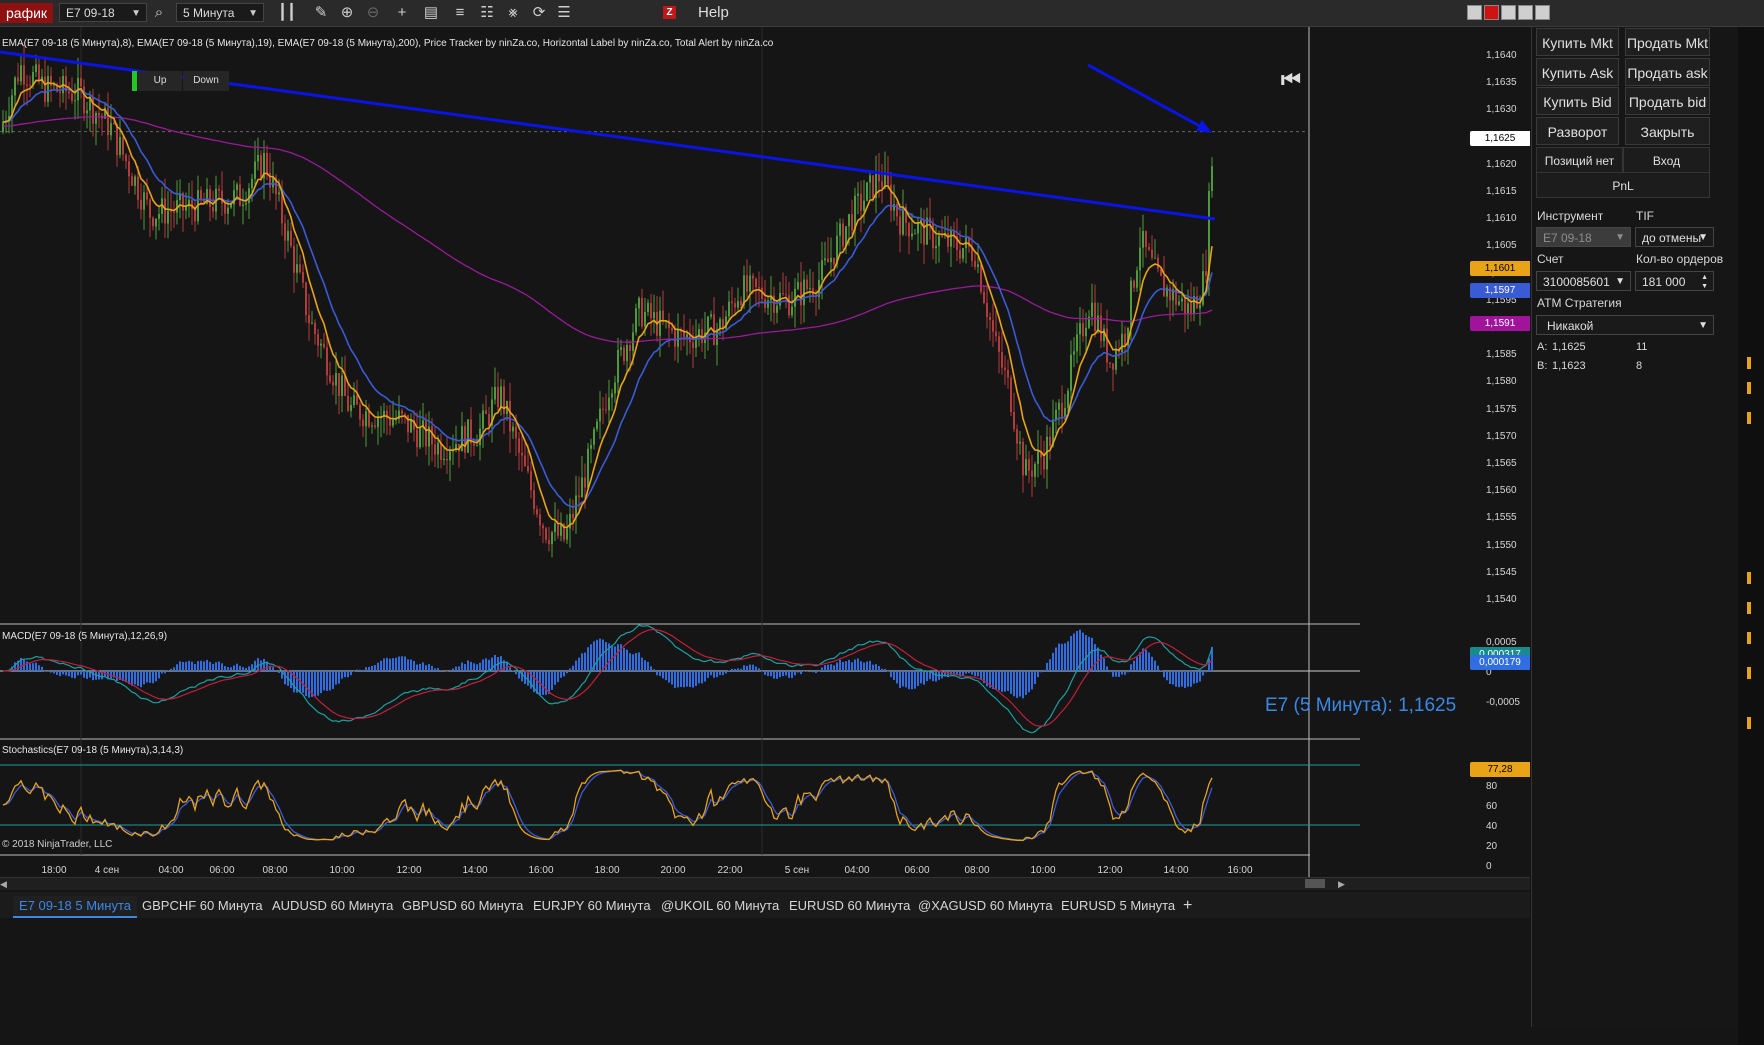 Image resolution: width=1764 pixels, height=1045 pixels. What do you see at coordinates (287, 12) in the screenshot?
I see `bar-type-icon: ┃┃` at bounding box center [287, 12].